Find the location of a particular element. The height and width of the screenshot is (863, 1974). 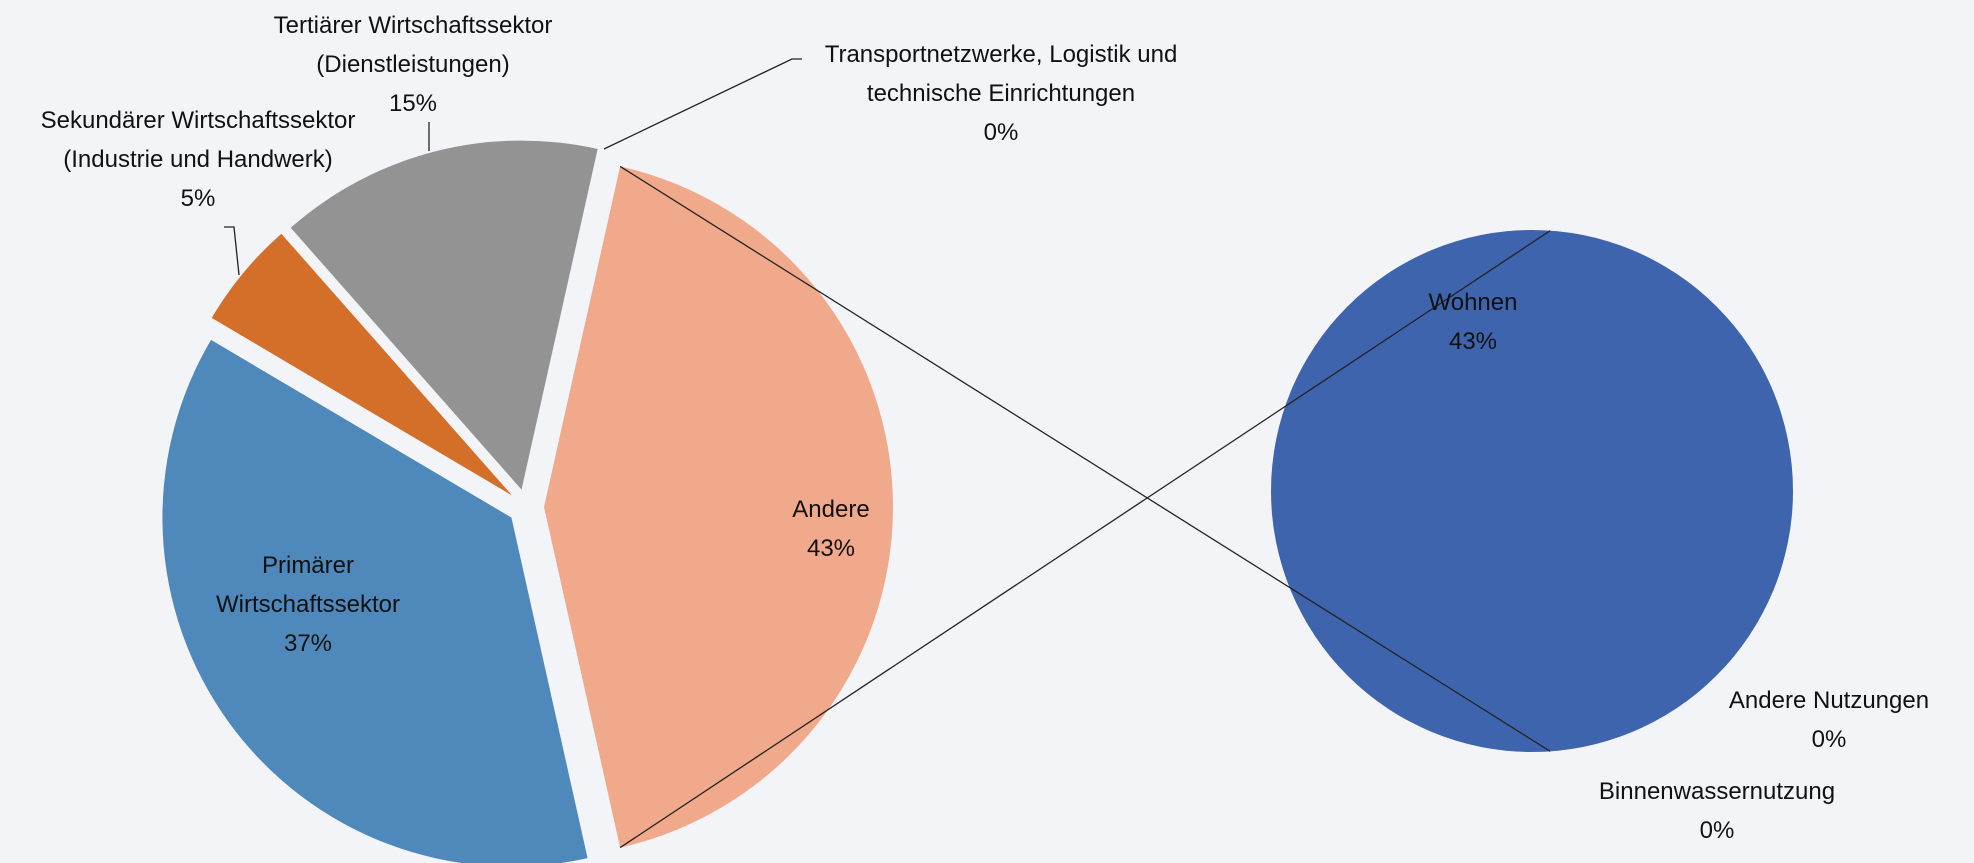

category-label: Andere is located at coordinates (831, 509).